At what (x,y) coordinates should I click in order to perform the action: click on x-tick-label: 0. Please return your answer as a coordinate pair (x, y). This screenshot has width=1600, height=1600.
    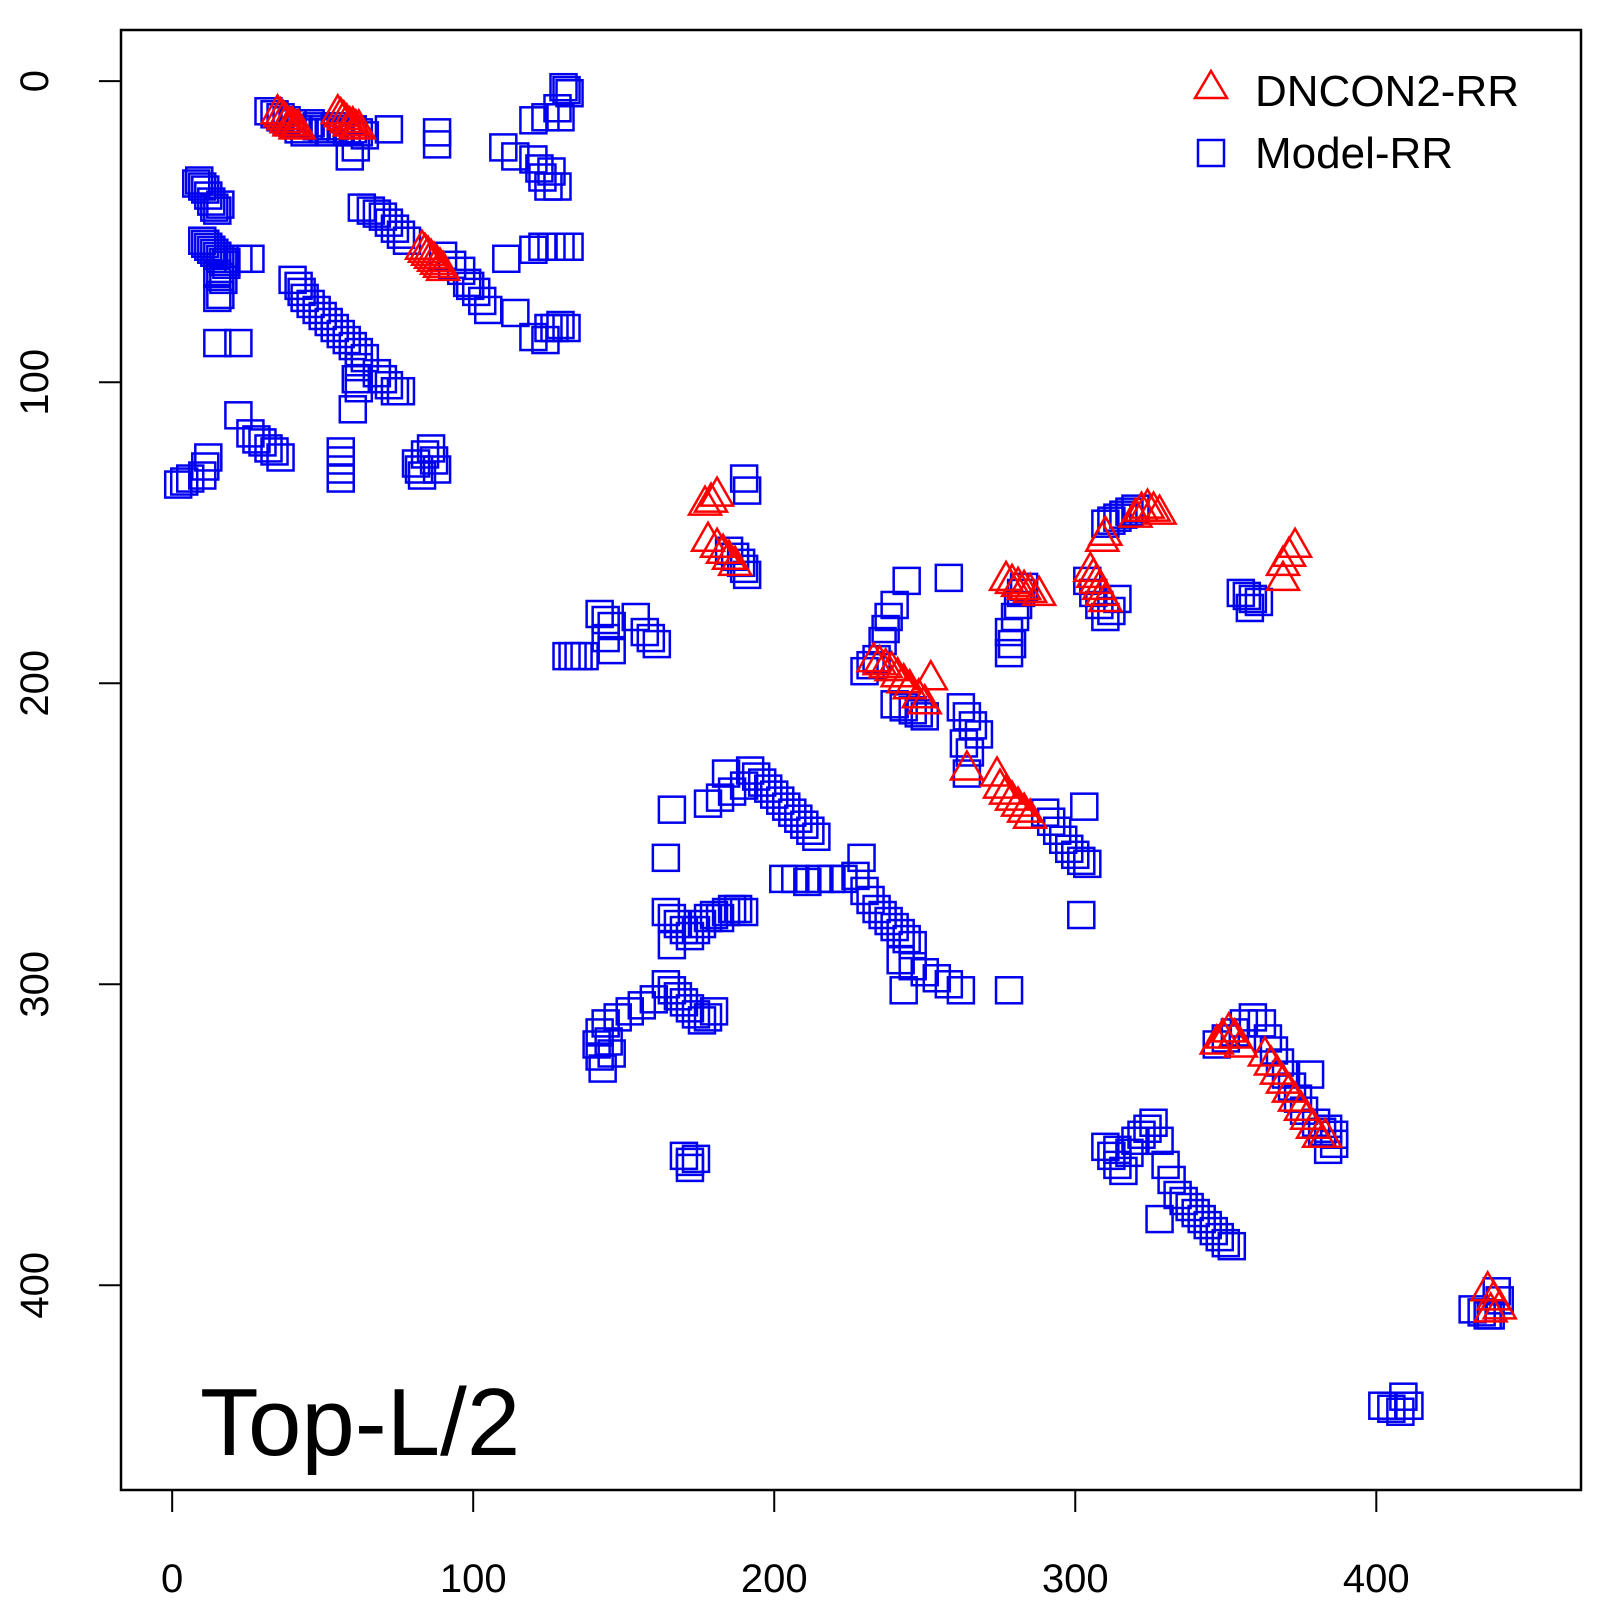
    Looking at the image, I should click on (172, 1578).